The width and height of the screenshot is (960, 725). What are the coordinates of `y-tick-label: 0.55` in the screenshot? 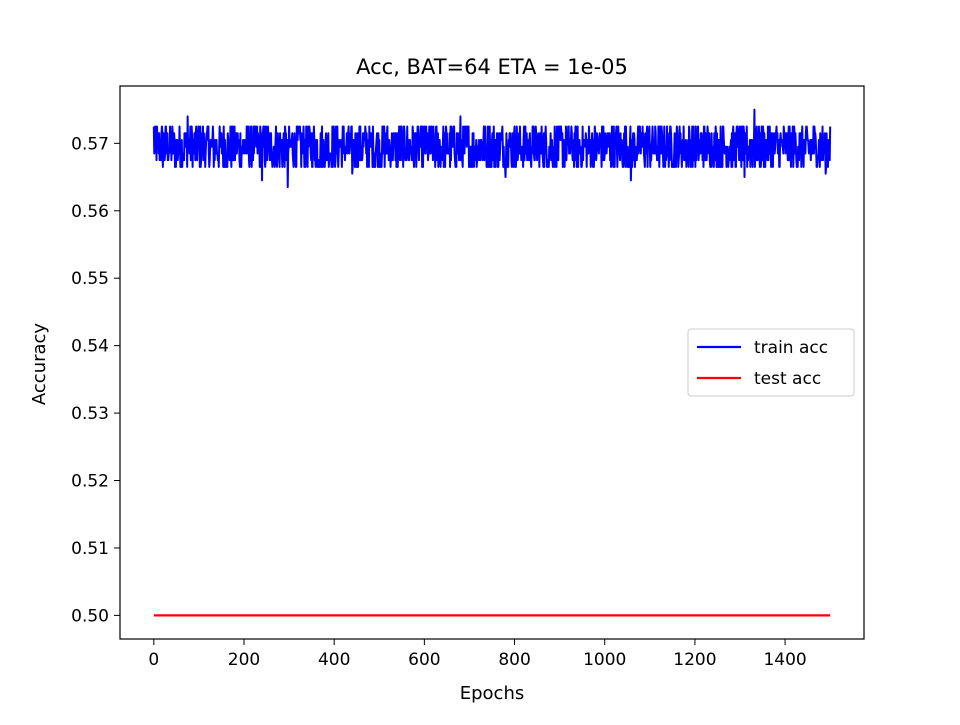 It's located at (90, 279).